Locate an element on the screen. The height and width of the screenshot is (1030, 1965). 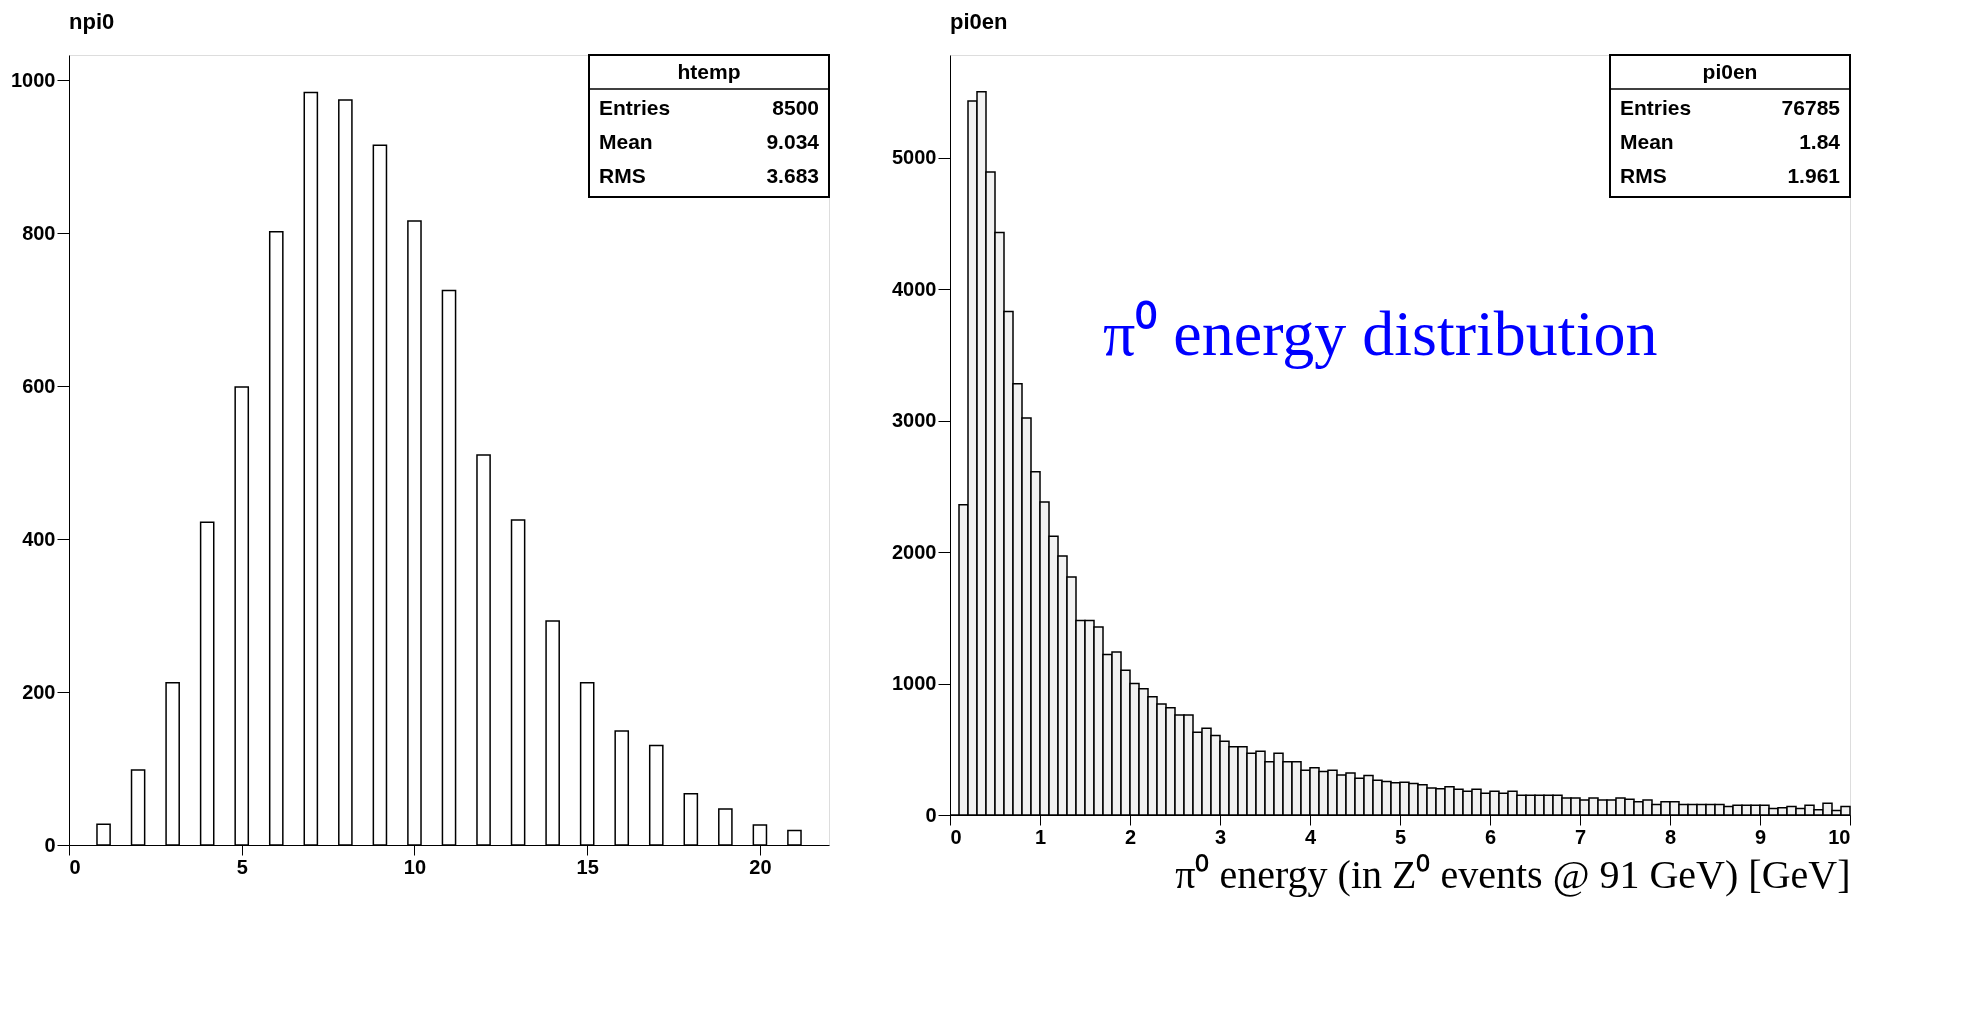
text: Mean 9.034 is located at coordinates (709, 141).